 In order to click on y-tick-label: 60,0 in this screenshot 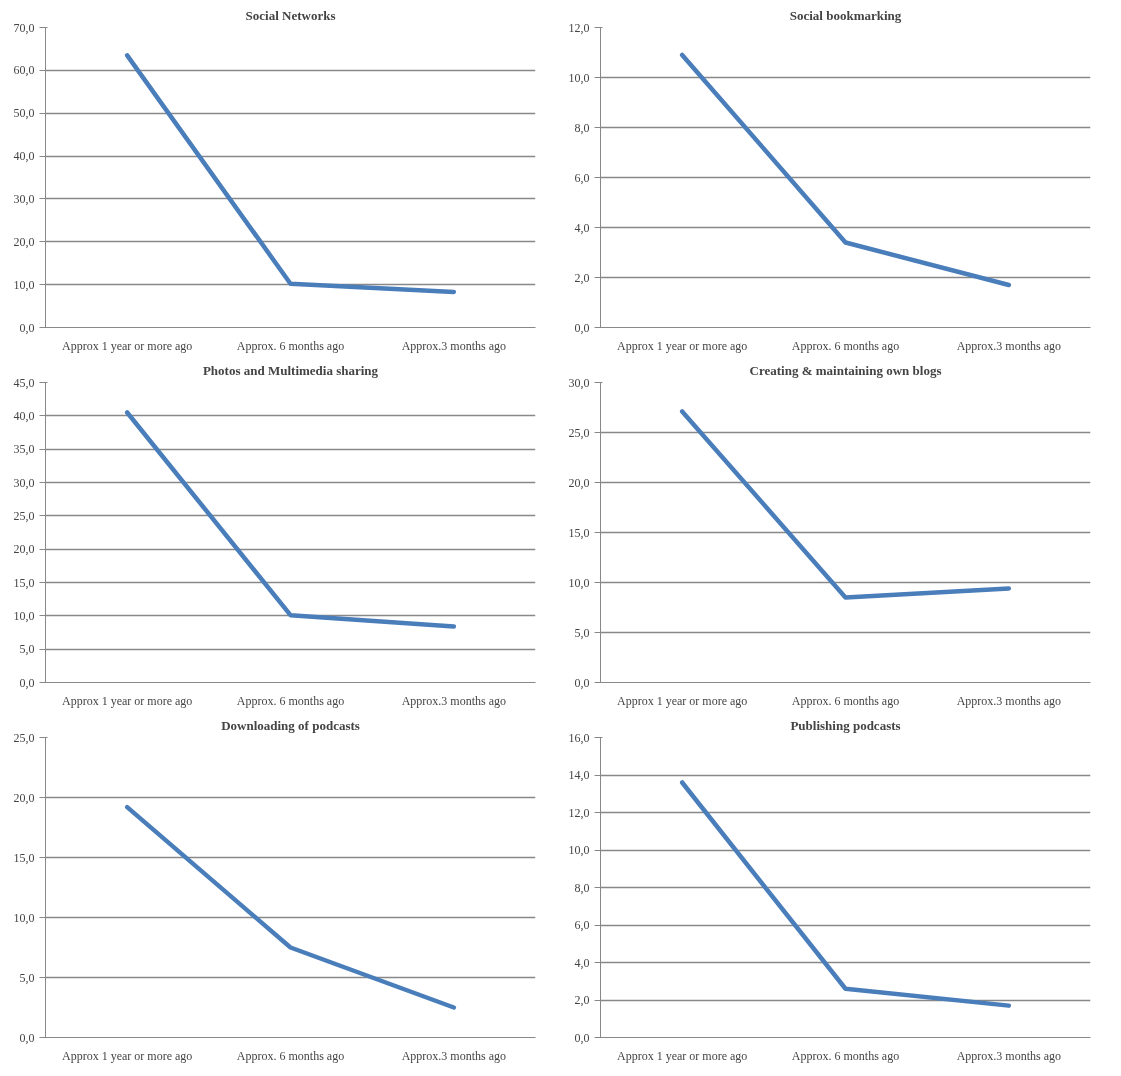, I will do `click(24, 70)`.